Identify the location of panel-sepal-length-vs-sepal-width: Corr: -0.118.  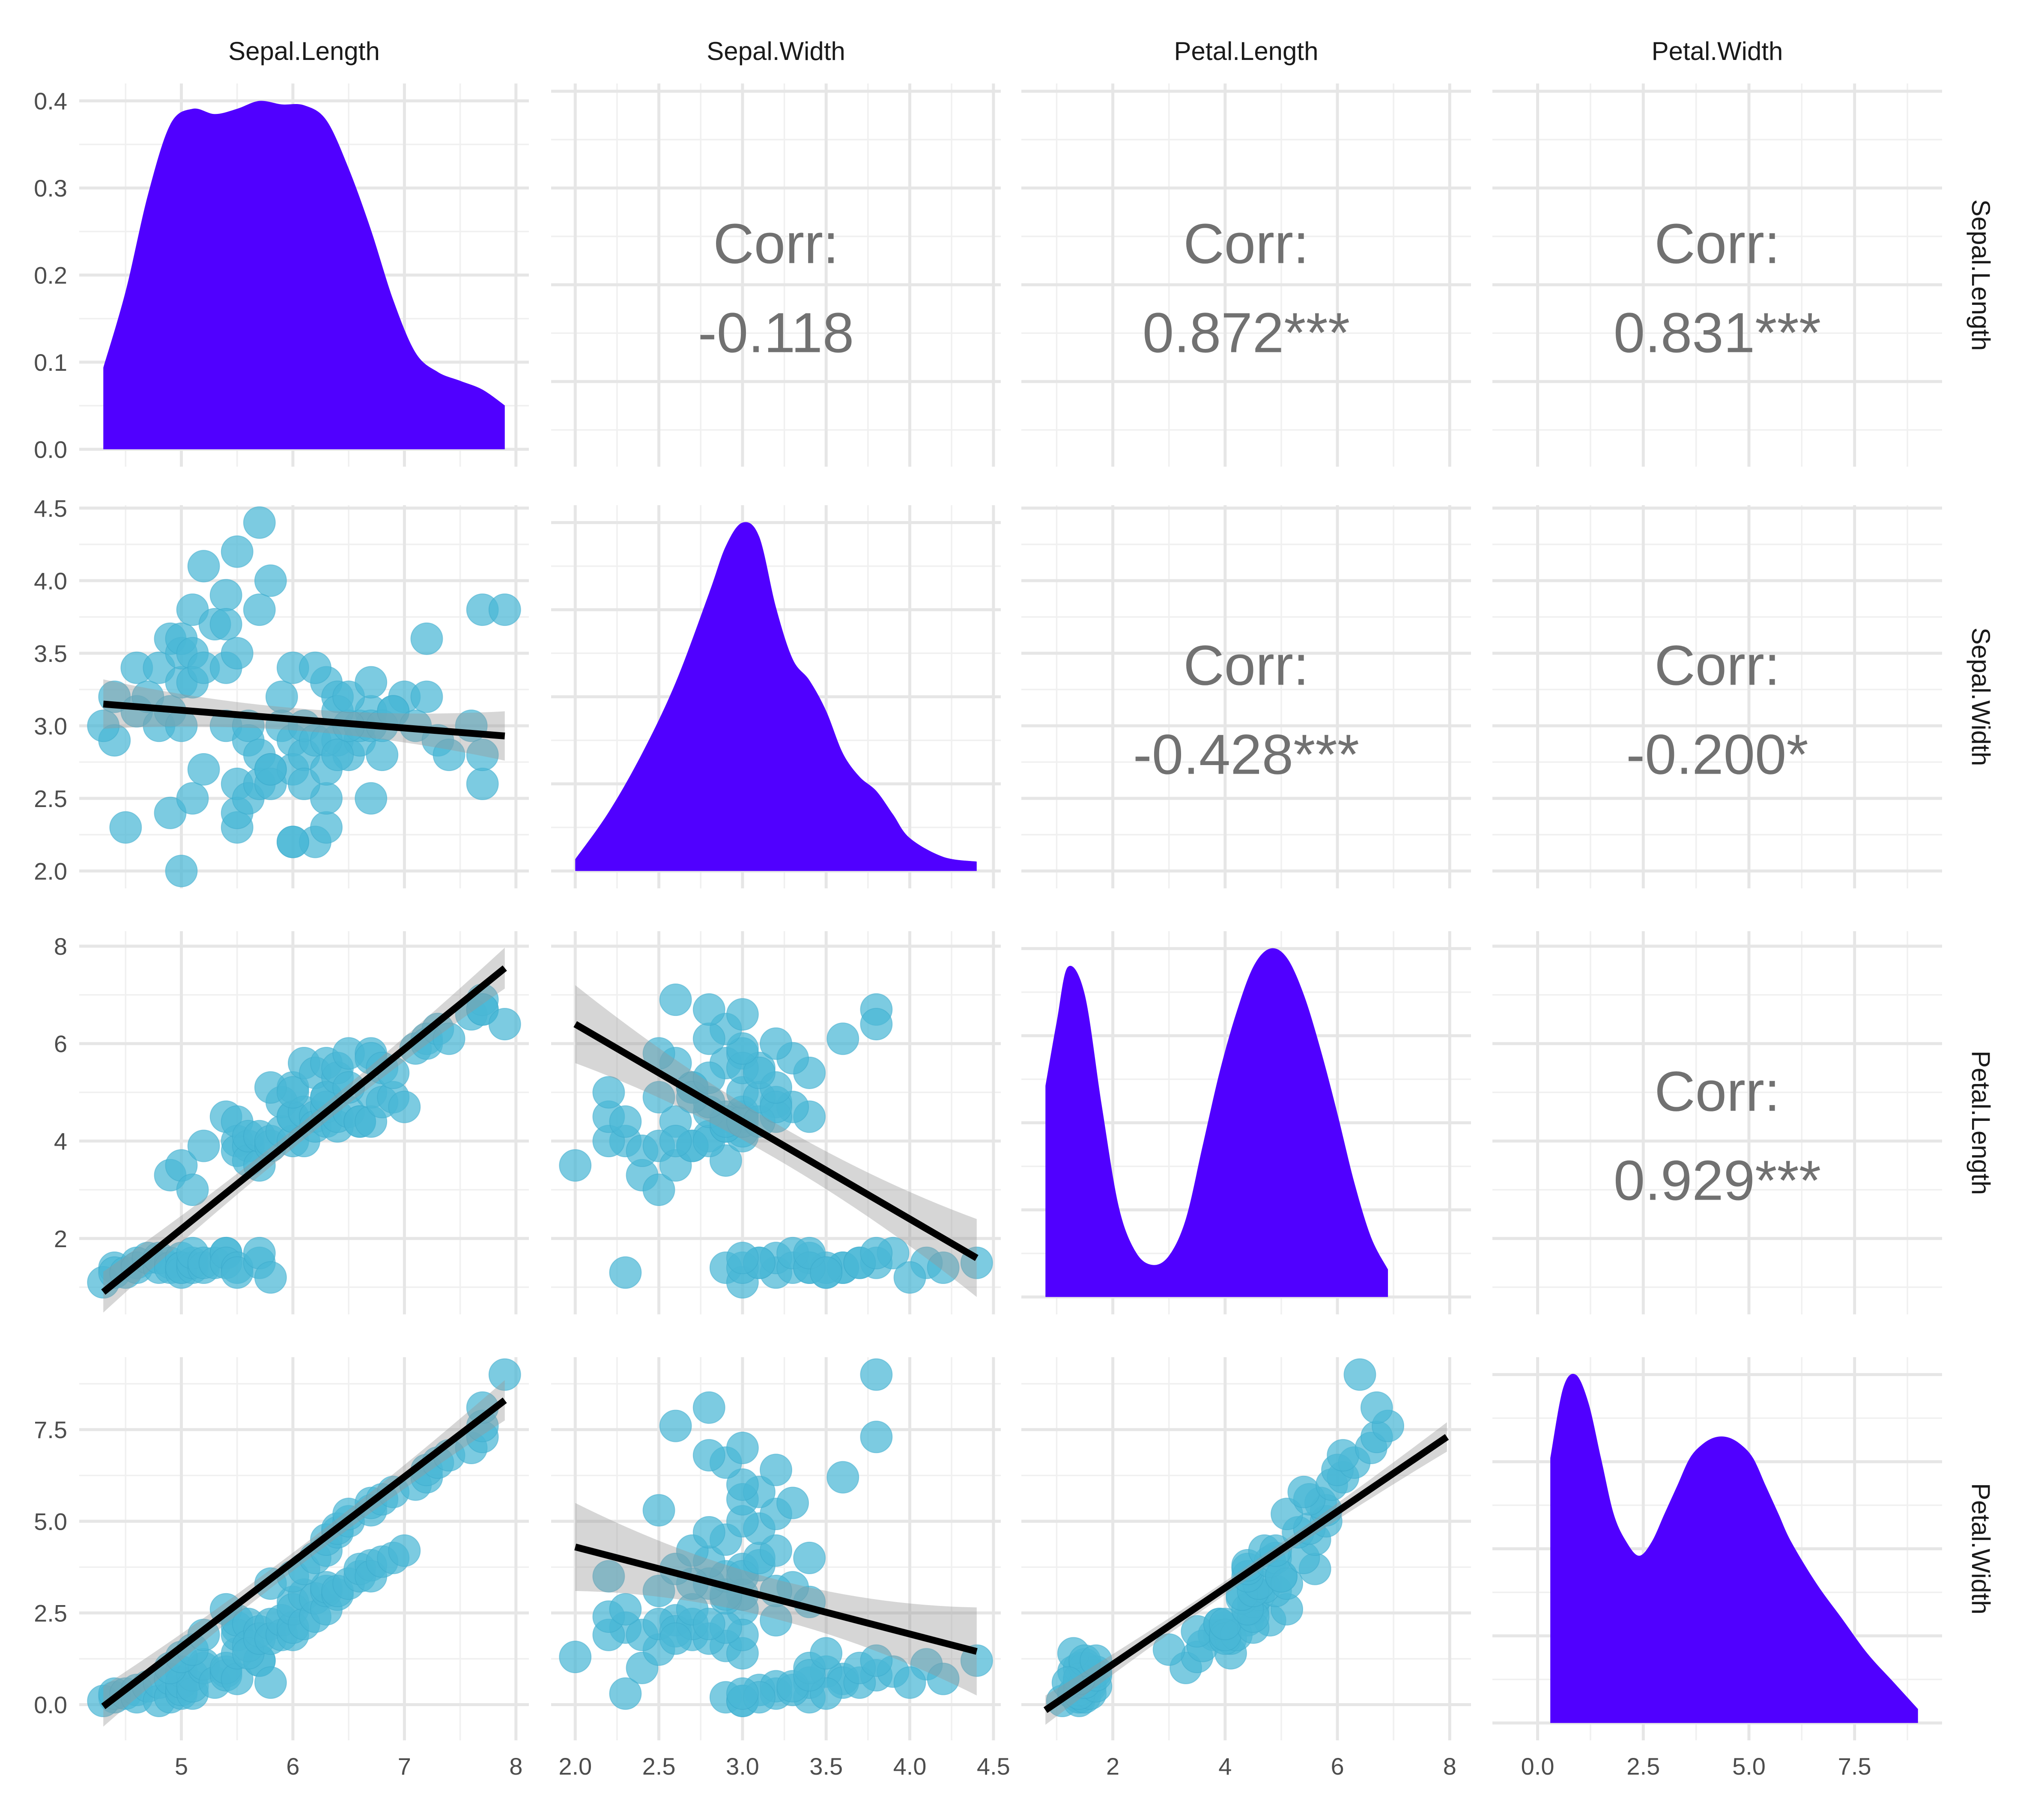
(776, 275).